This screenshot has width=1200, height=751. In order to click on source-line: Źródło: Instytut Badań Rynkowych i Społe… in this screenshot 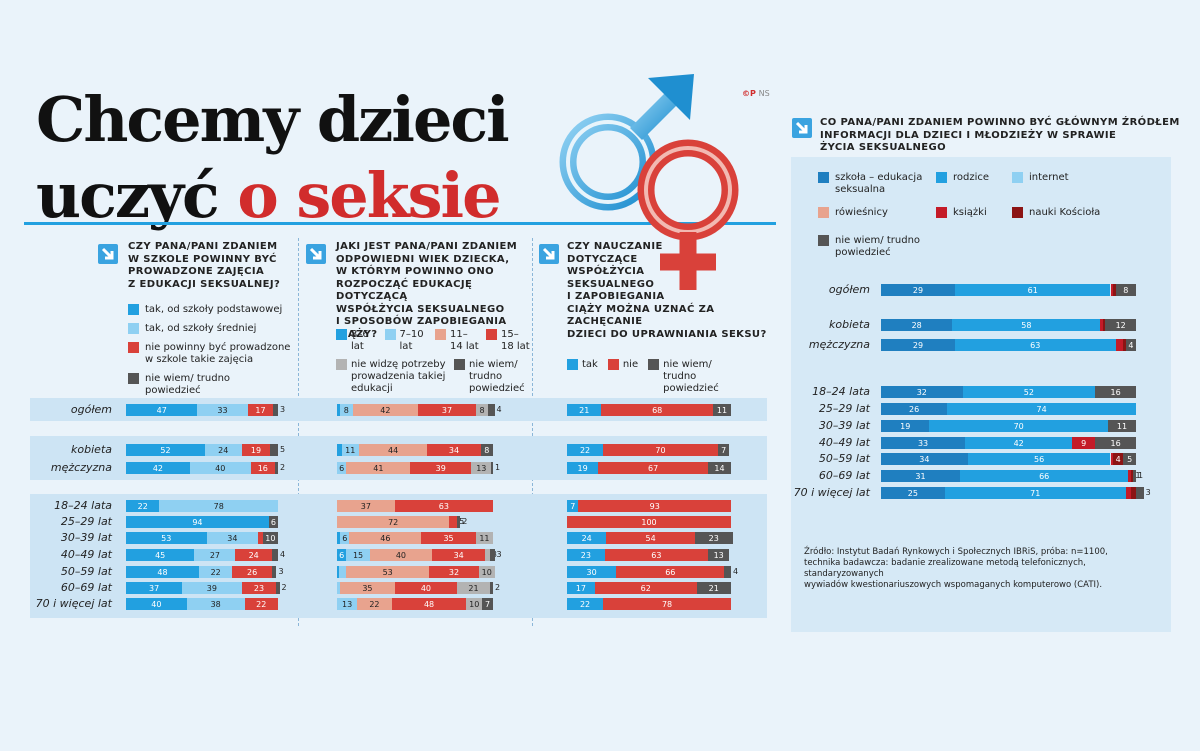, I will do `click(956, 552)`.